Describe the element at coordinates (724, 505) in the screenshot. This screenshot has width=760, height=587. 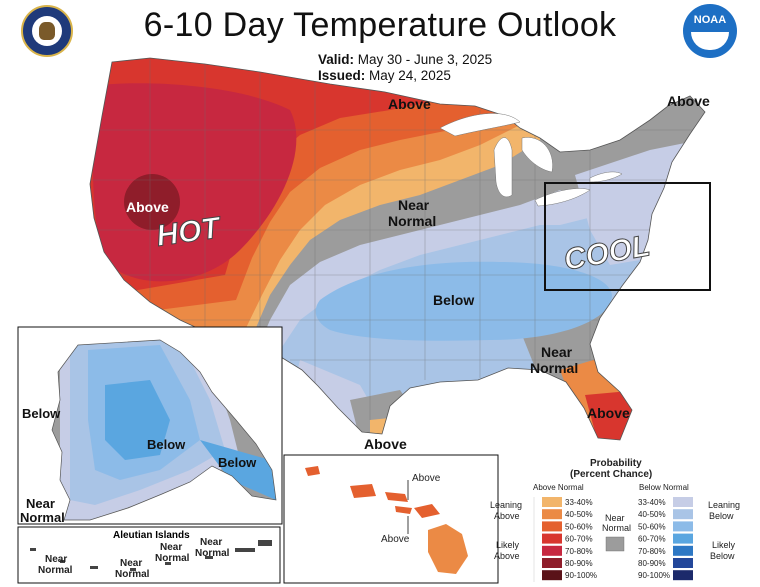
I see `legend-leaning-below-1: Leaning` at that location.